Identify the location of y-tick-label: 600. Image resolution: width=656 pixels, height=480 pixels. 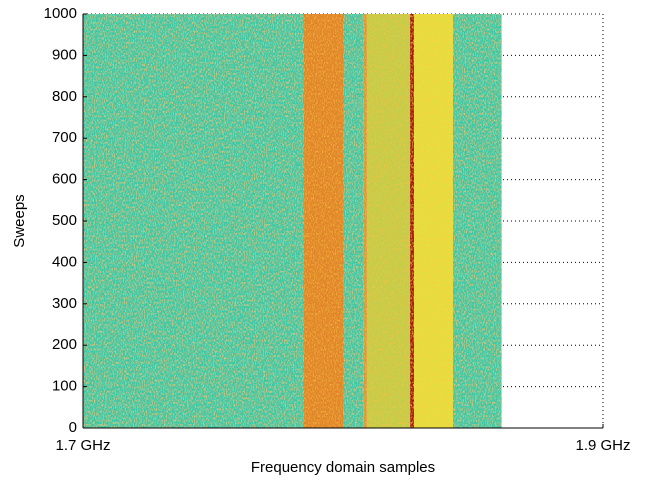
(64, 179).